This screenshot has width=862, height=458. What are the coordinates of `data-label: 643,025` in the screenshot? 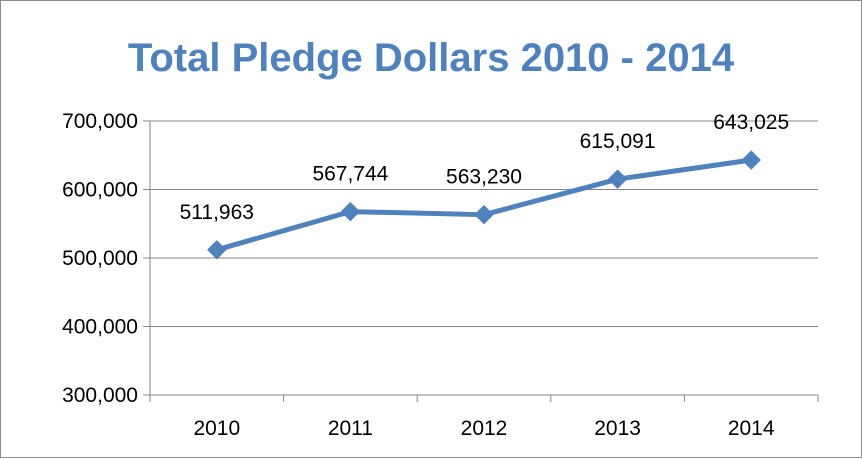 It's located at (751, 122).